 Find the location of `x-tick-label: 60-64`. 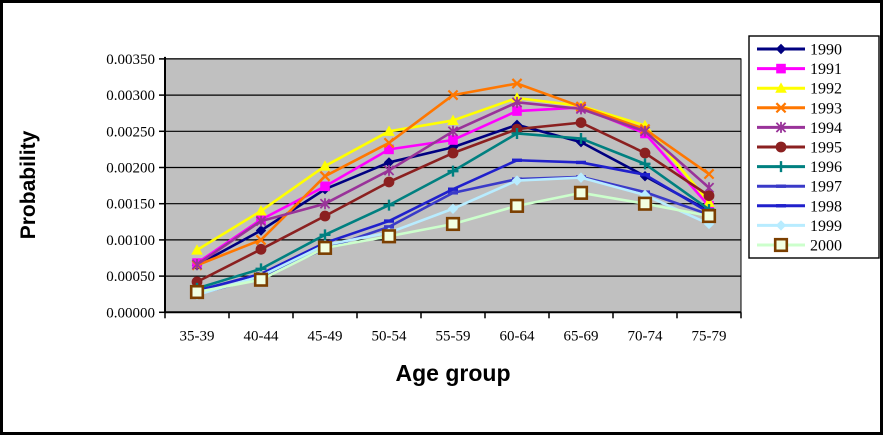

x-tick-label: 60-64 is located at coordinates (517, 336).